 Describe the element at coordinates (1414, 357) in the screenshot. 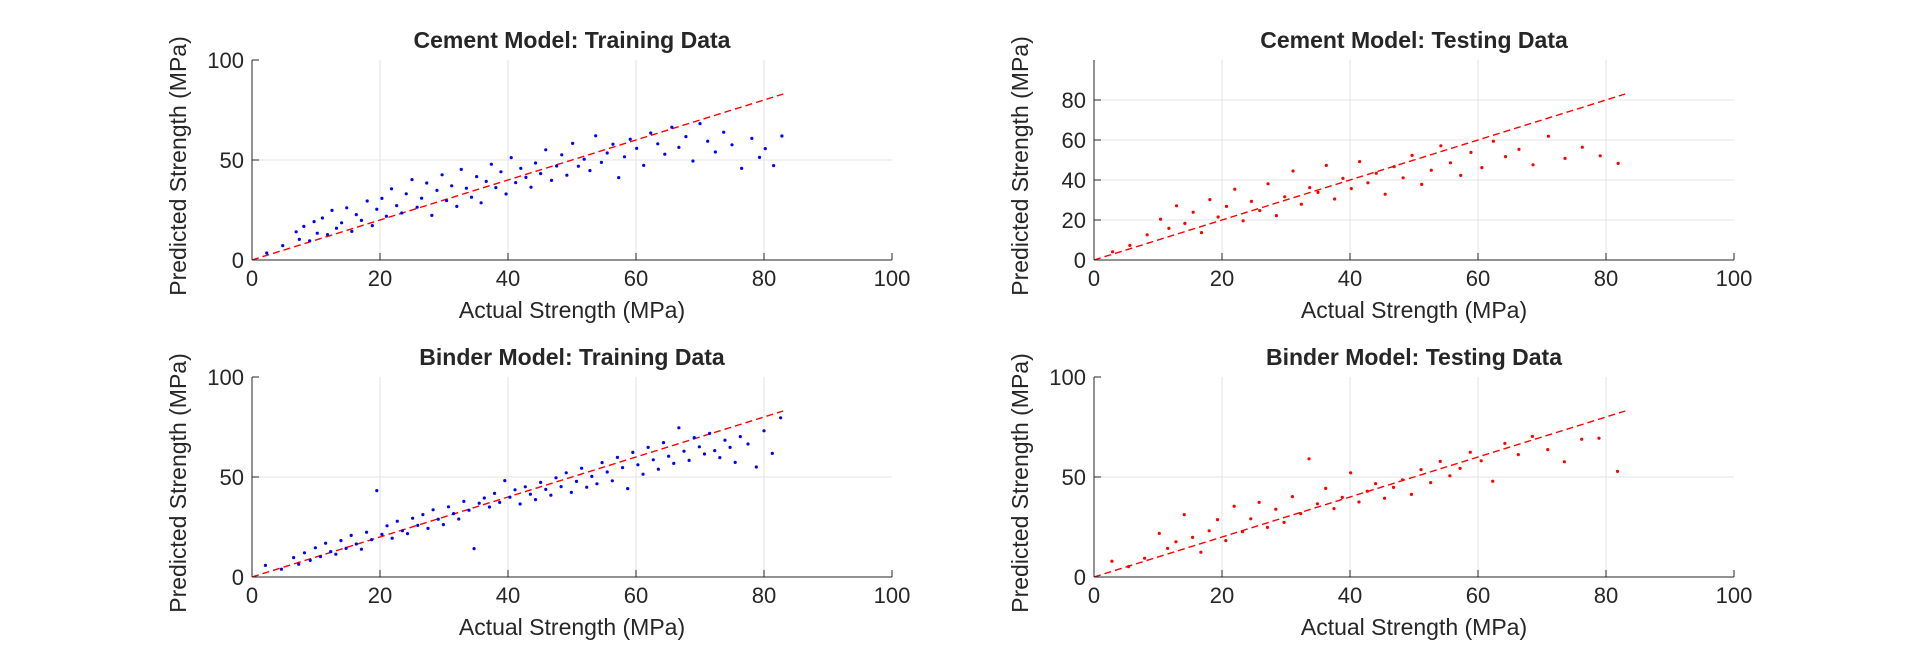

I see `chart-title: Binder Model: Testing Data` at that location.